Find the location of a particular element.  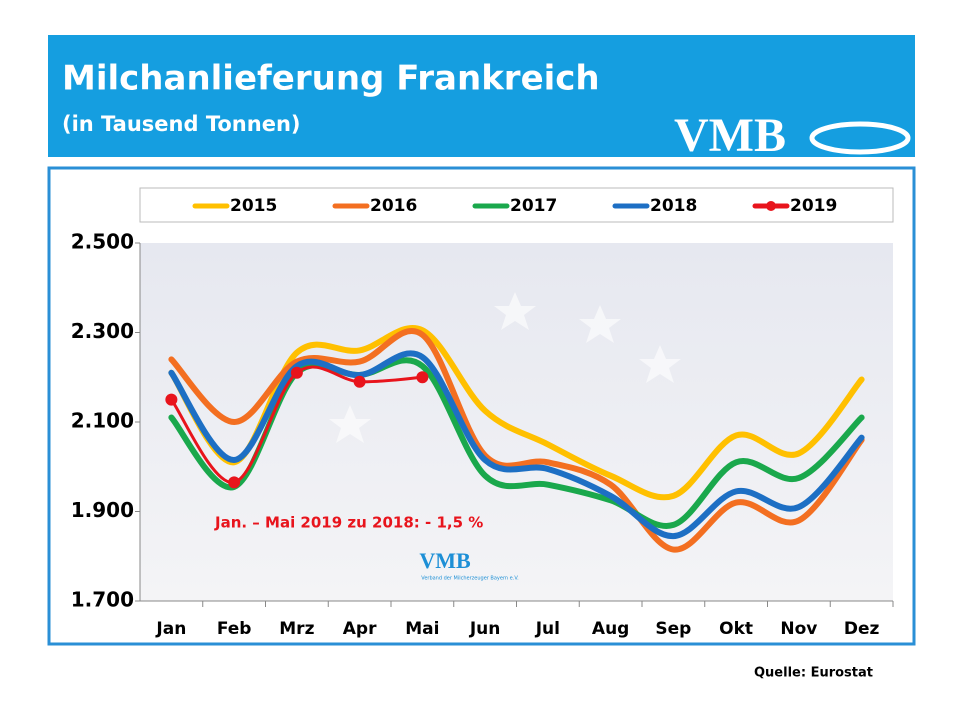

x-tick-label: Jan is located at coordinates (170, 629).